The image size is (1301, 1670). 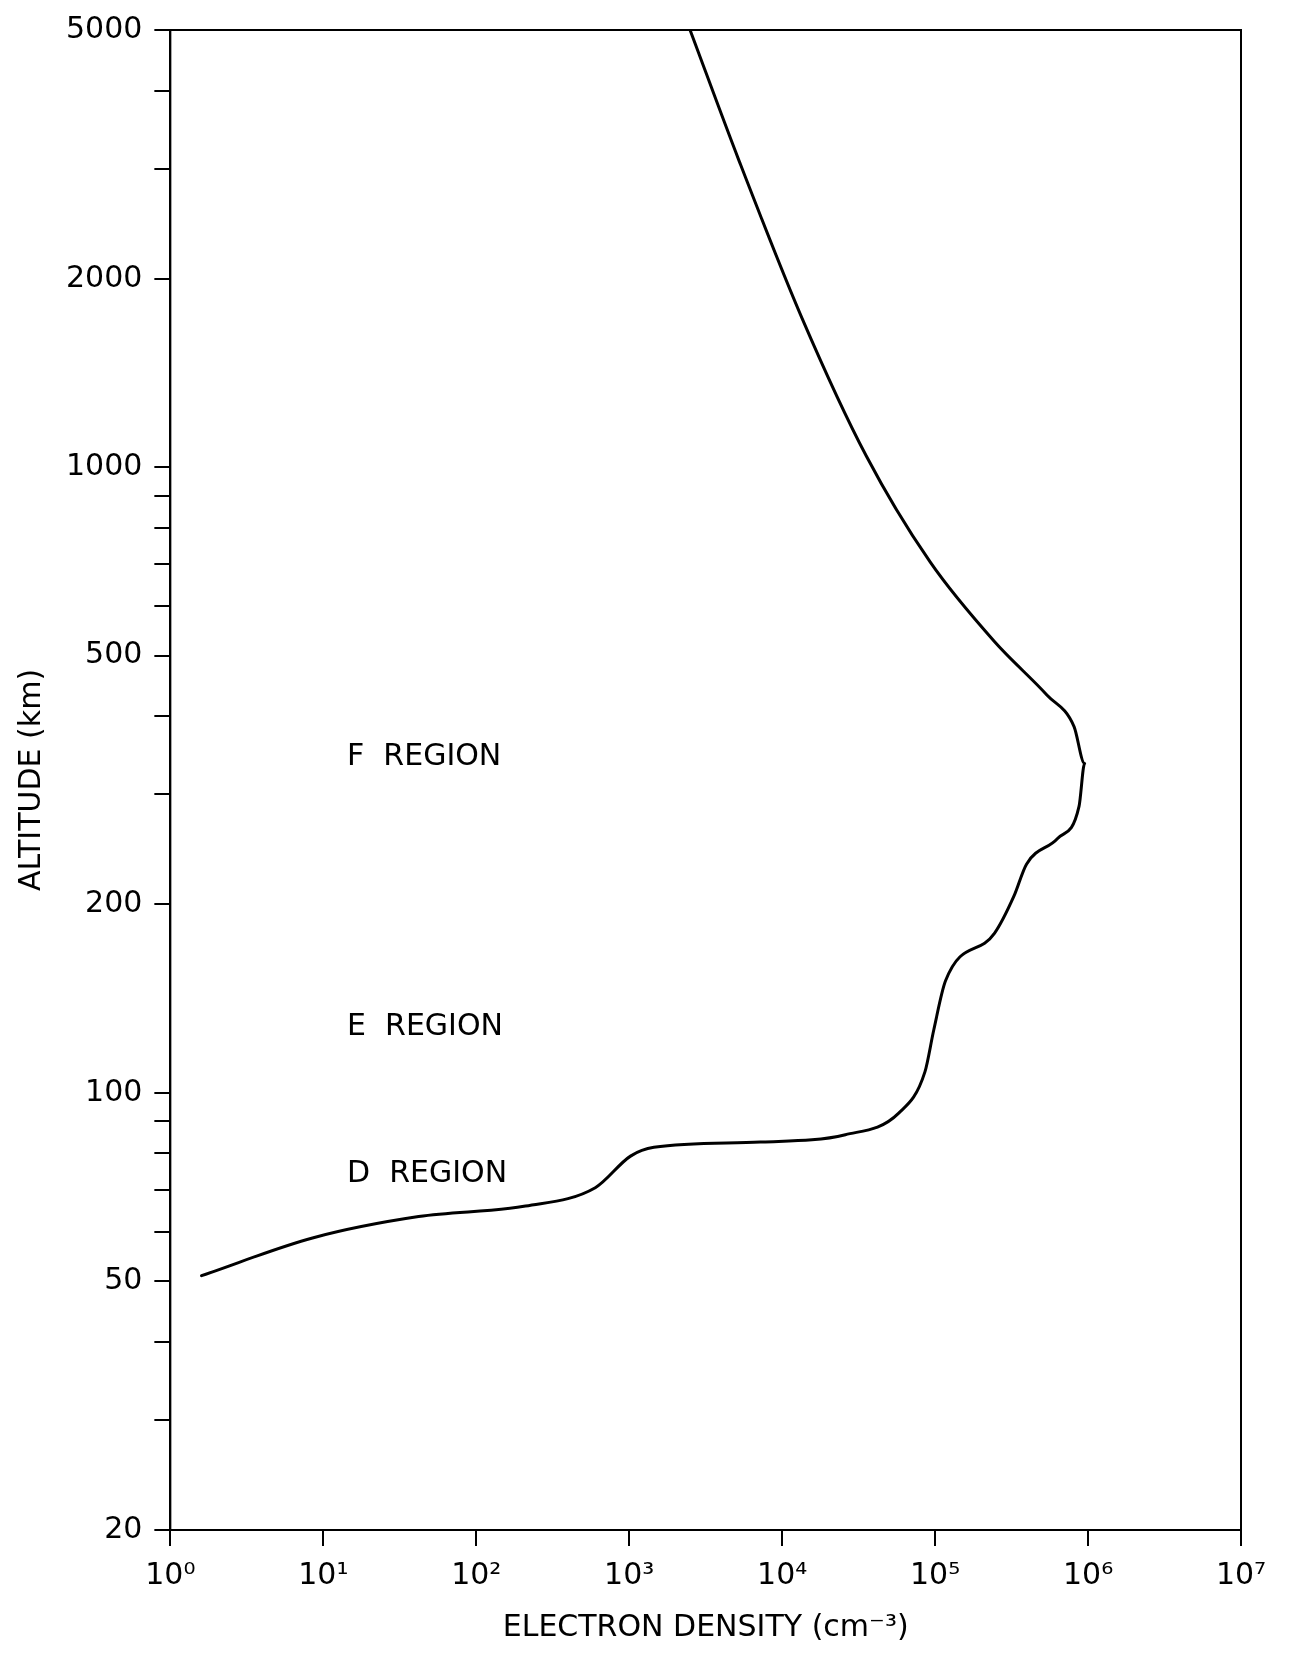 I want to click on x-tick-label: 10⁷, so click(x=1241, y=1573).